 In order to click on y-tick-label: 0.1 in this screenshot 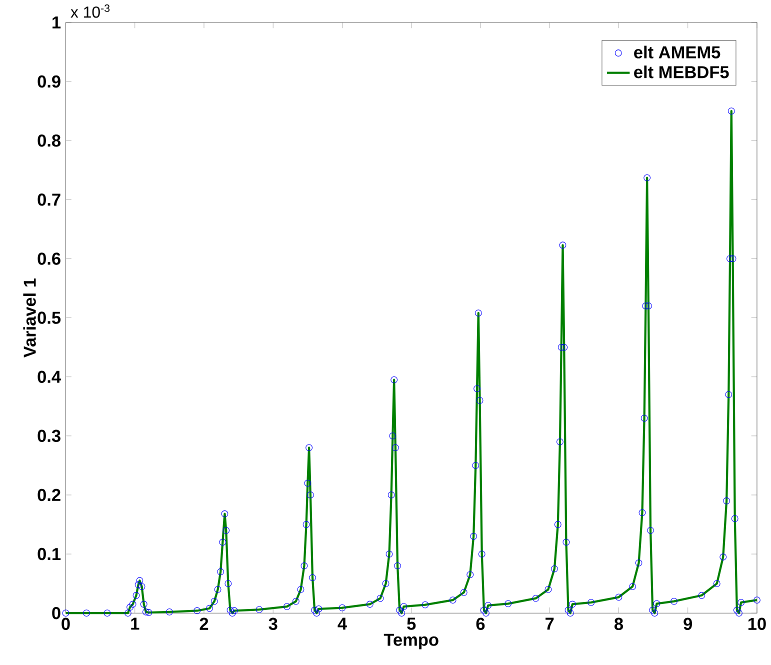, I will do `click(49, 554)`.